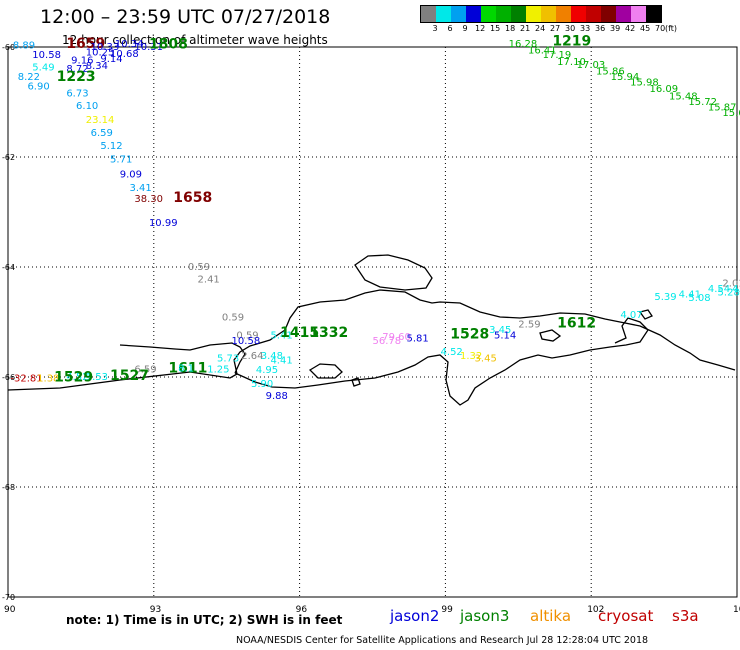 Image resolution: width=740 pixels, height=650 pixels. I want to click on satellite-jason2: jason2, so click(415, 616).